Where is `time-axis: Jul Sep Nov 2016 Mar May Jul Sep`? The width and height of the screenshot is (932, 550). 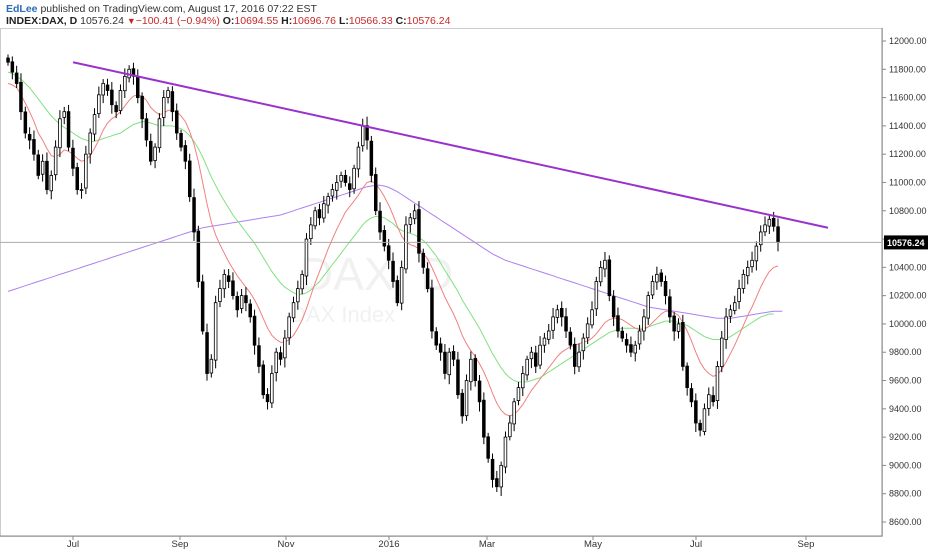
time-axis: Jul Sep Nov 2016 Mar May Jul Sep is located at coordinates (441, 542).